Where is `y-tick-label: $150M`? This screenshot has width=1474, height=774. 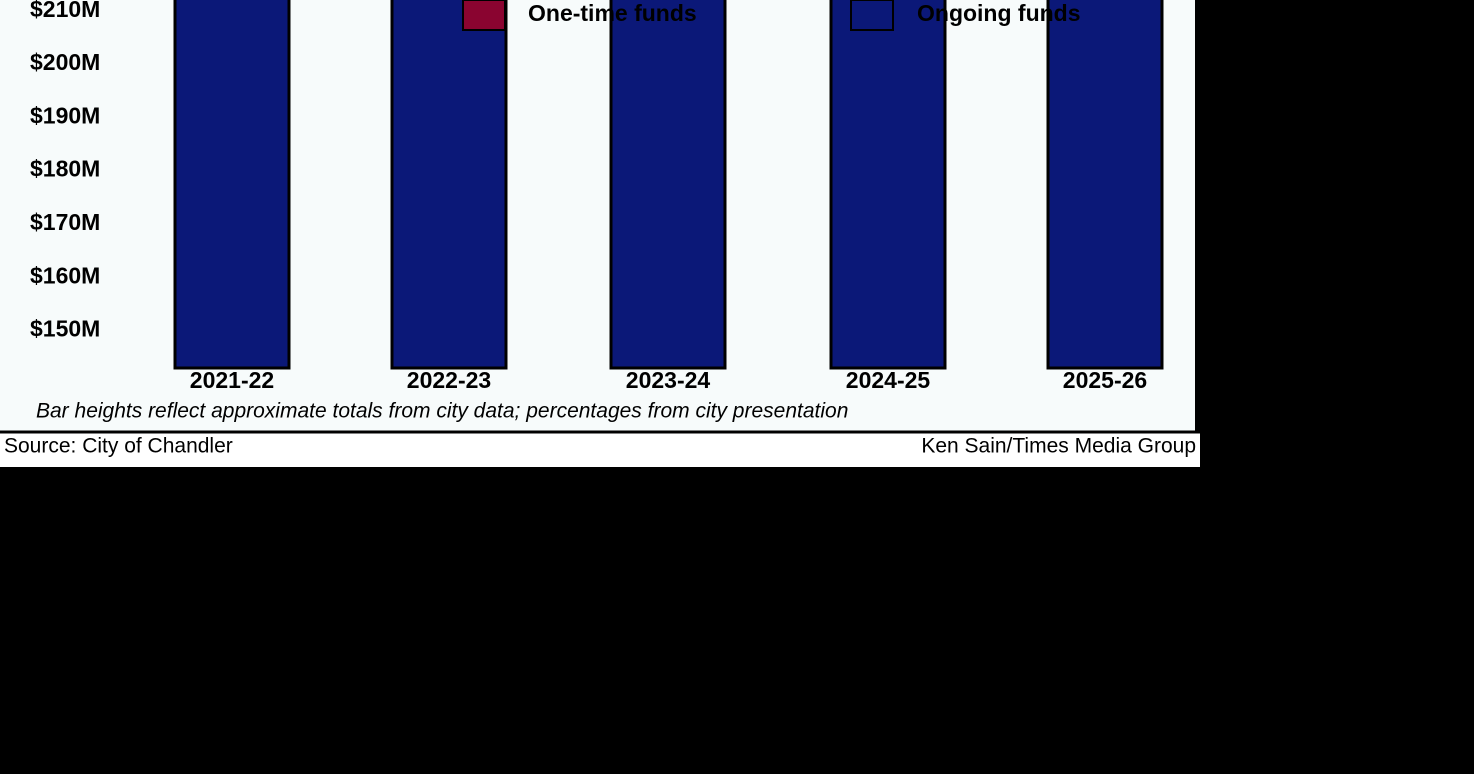
y-tick-label: $150M is located at coordinates (65, 329).